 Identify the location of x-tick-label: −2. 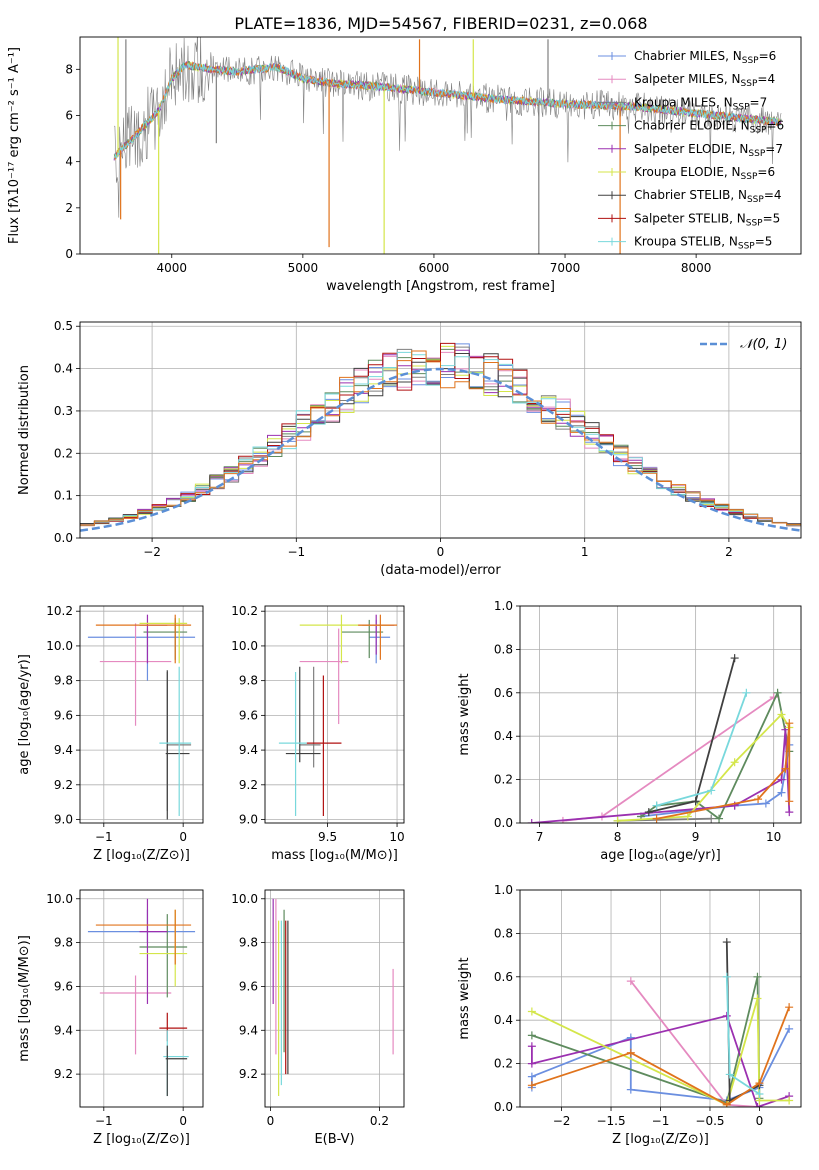
(562, 1121).